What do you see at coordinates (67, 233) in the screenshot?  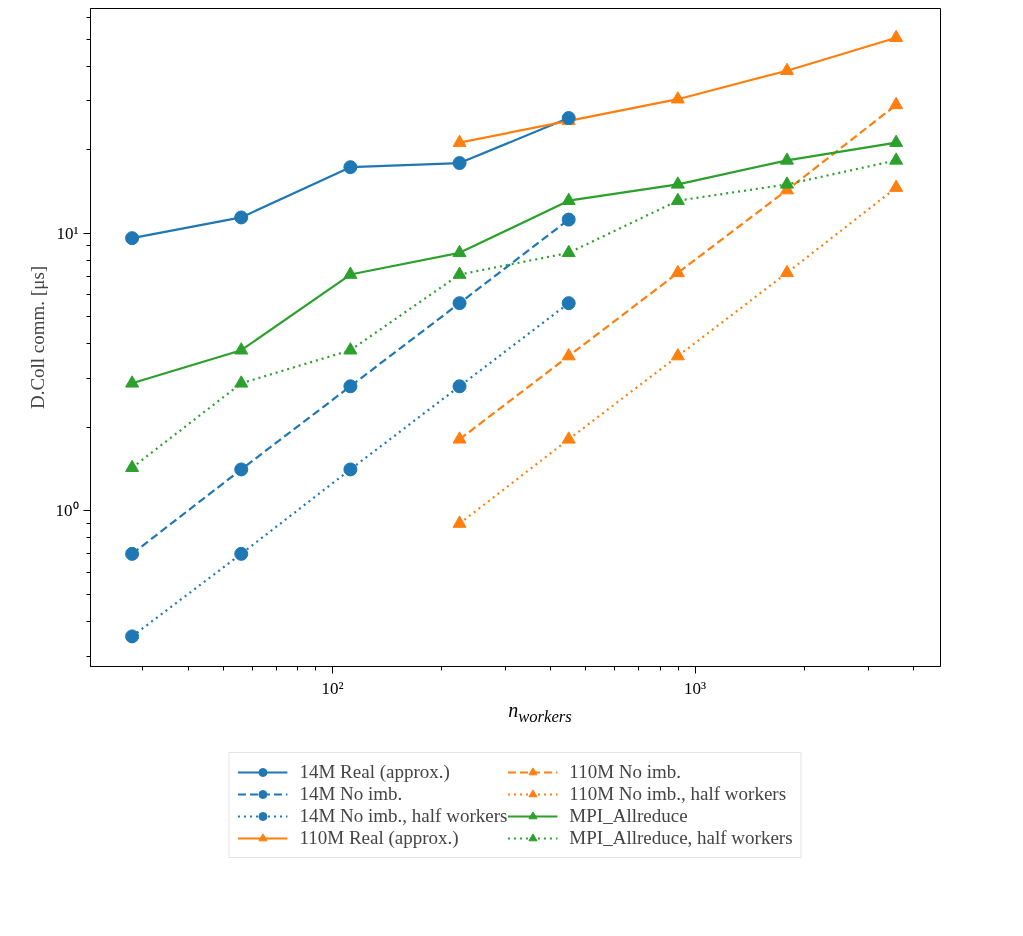 I see `y-tick-label: 10¹` at bounding box center [67, 233].